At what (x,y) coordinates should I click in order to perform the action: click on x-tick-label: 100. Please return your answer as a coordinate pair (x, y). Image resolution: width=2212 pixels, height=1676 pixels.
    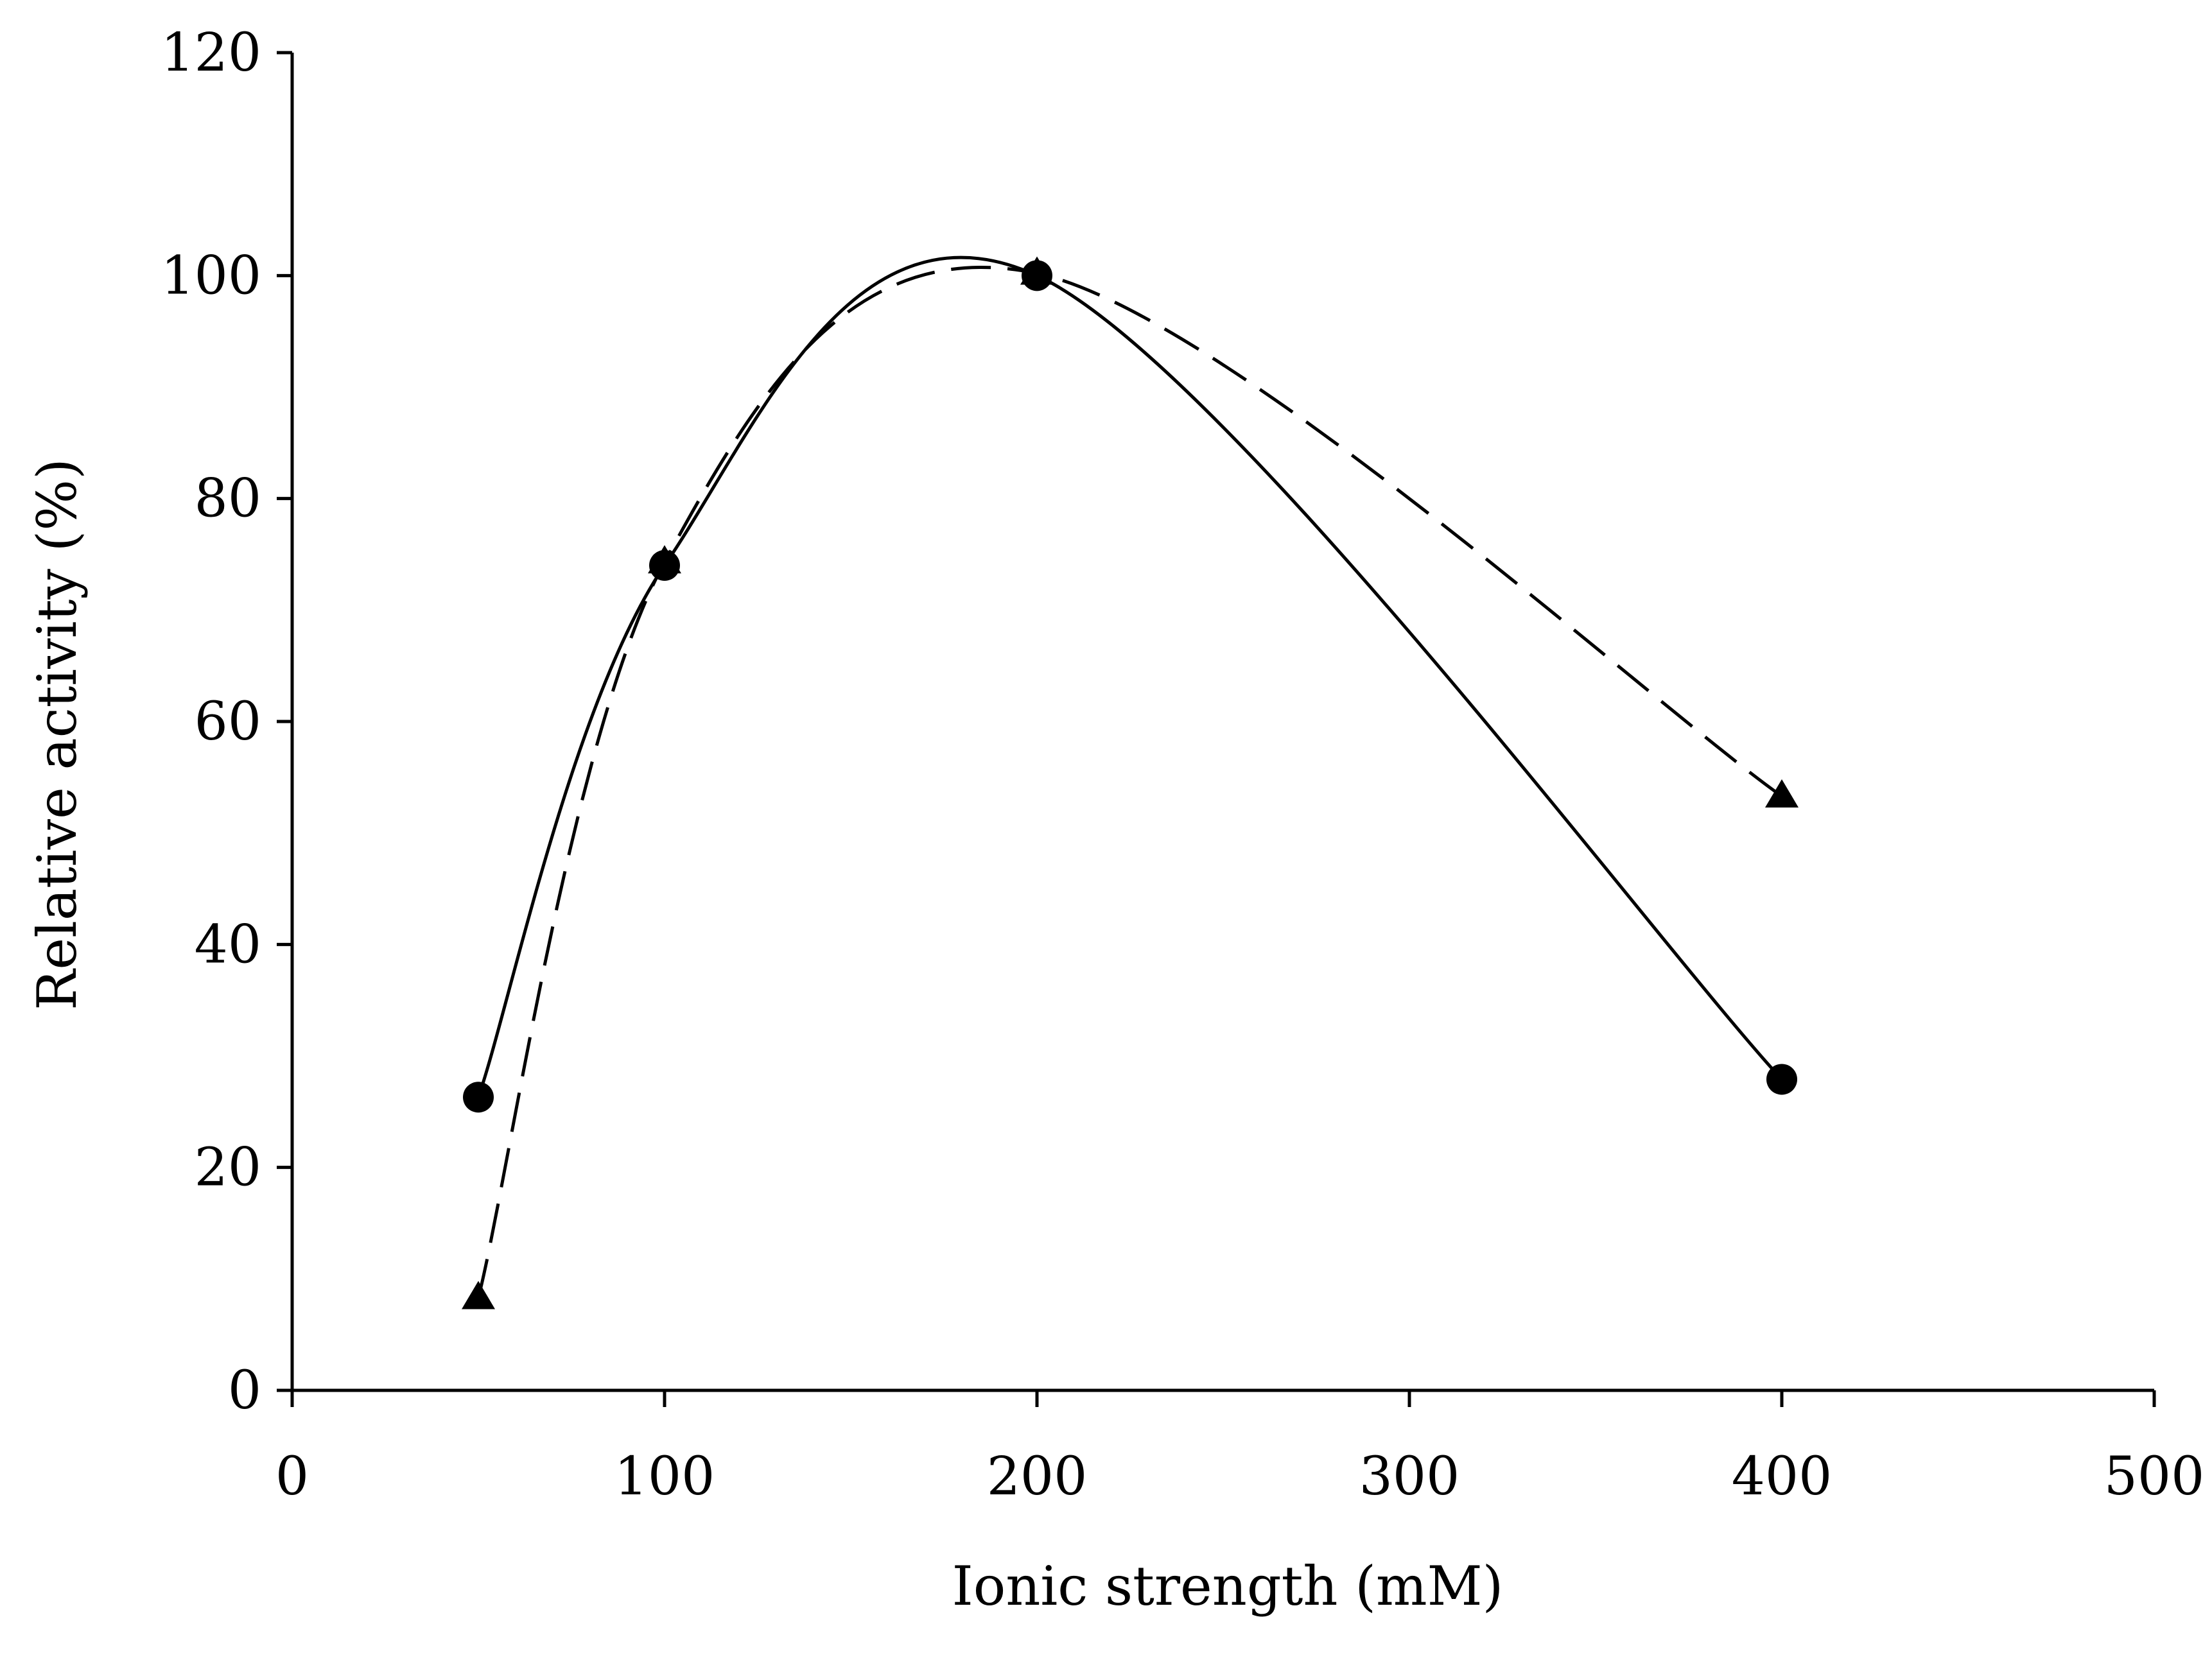
    Looking at the image, I should click on (664, 1476).